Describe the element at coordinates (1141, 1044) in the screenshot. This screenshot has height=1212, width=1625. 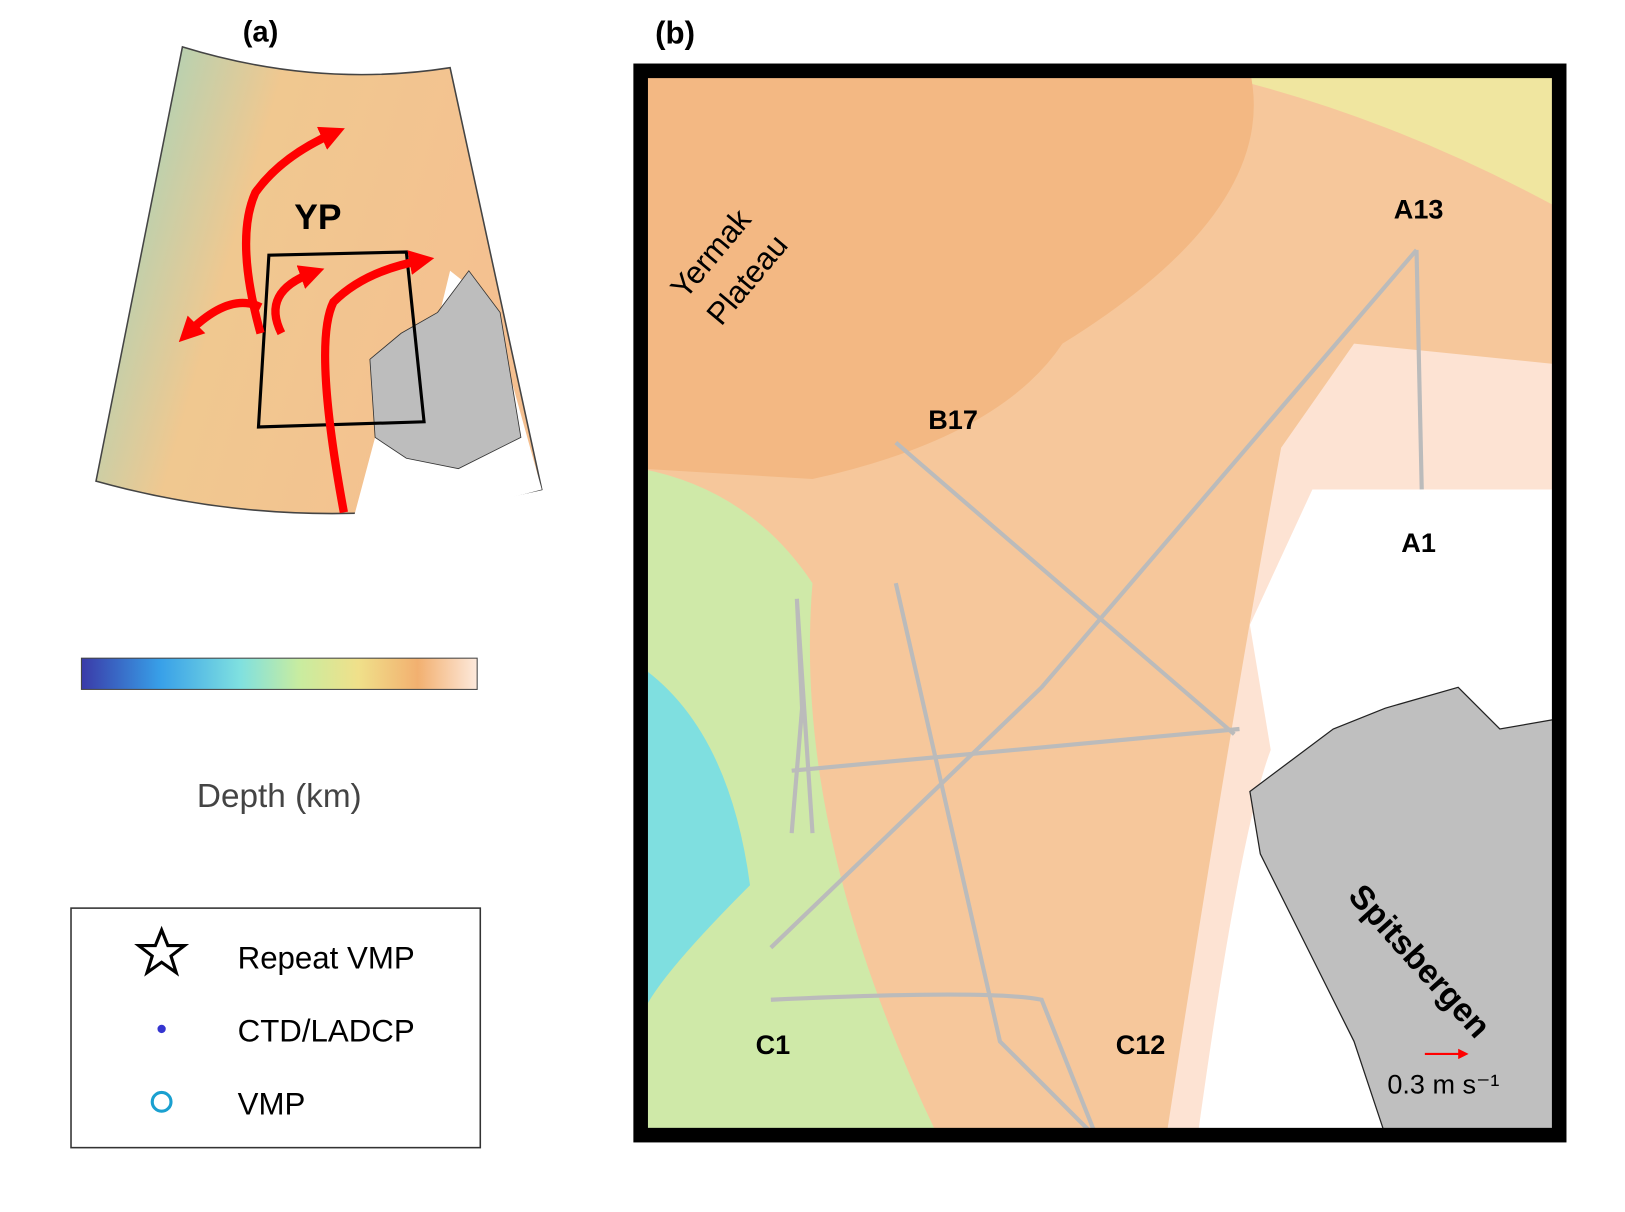
I see `section-label: C12` at that location.